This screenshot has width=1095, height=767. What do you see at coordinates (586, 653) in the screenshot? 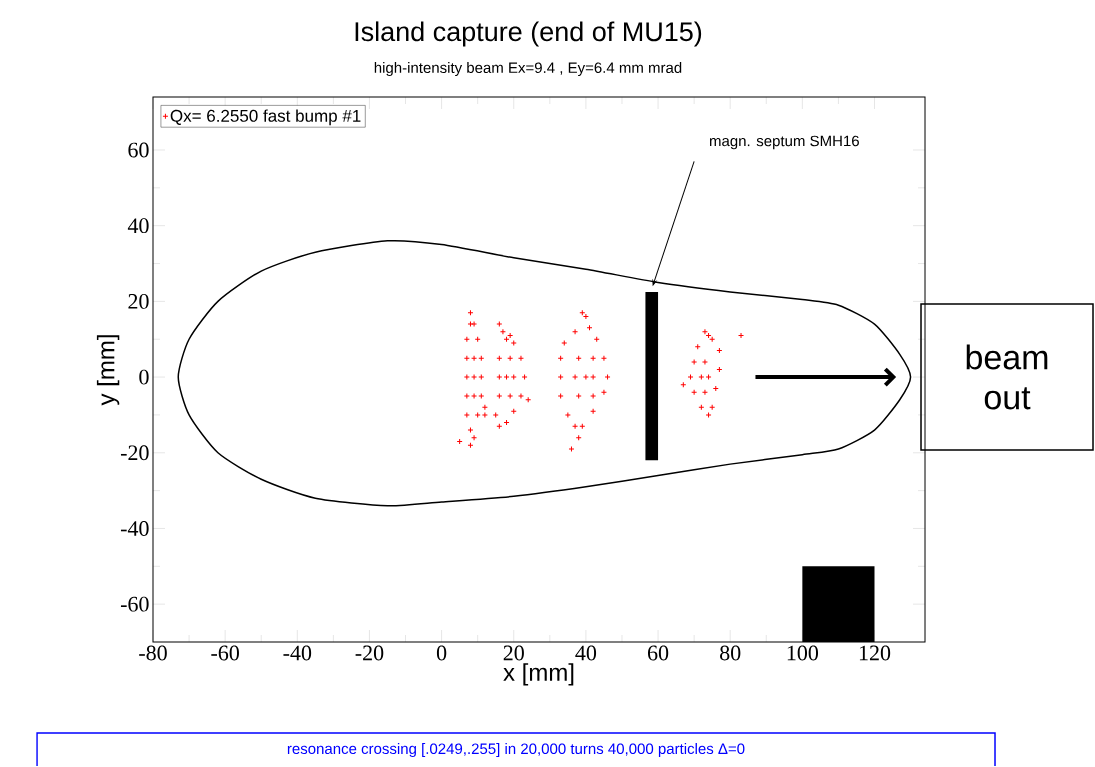
I see `x-tick-label: 40` at bounding box center [586, 653].